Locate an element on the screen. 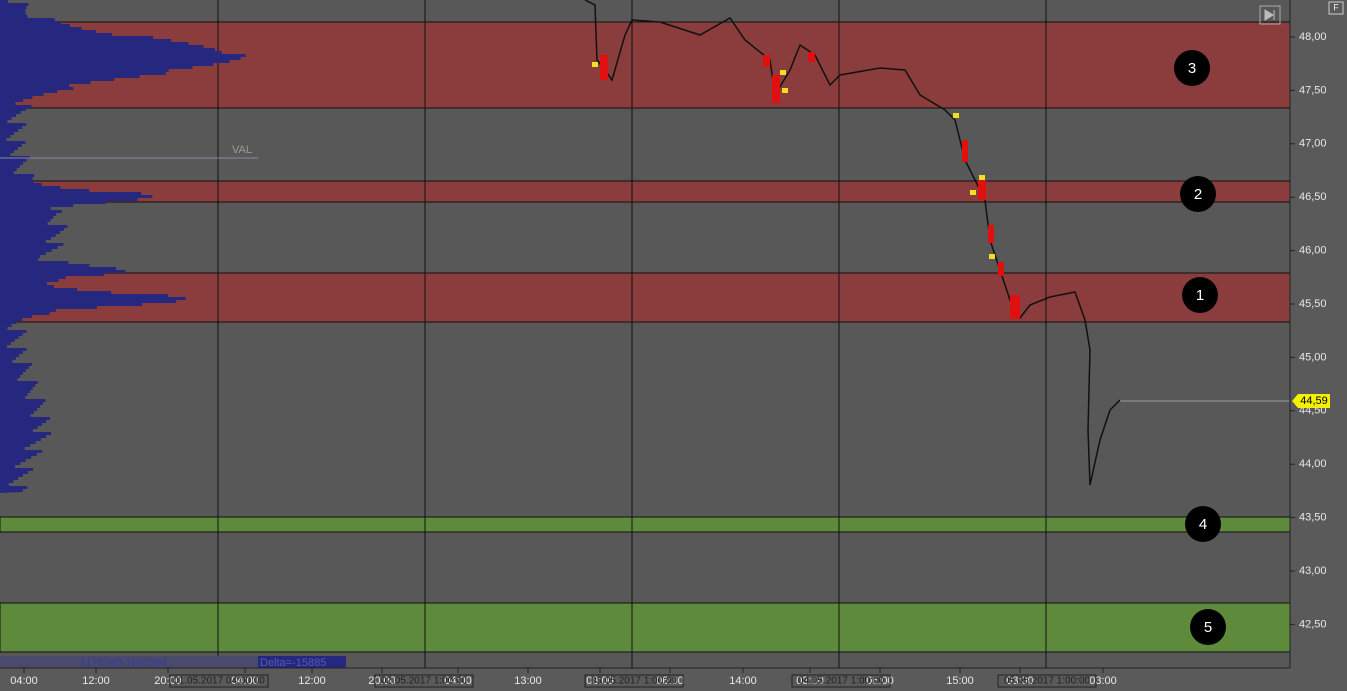  price-tag-bg is located at coordinates (1311, 401).